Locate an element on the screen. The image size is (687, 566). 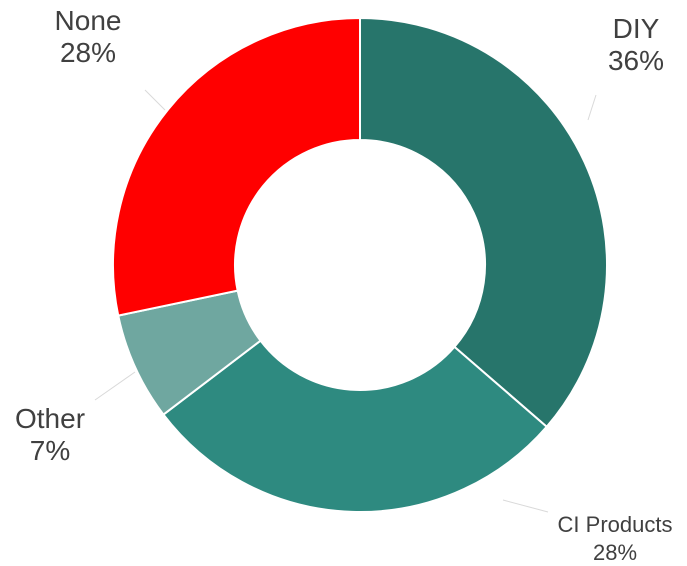
slice-percent-ci-products: 28% is located at coordinates (615, 552).